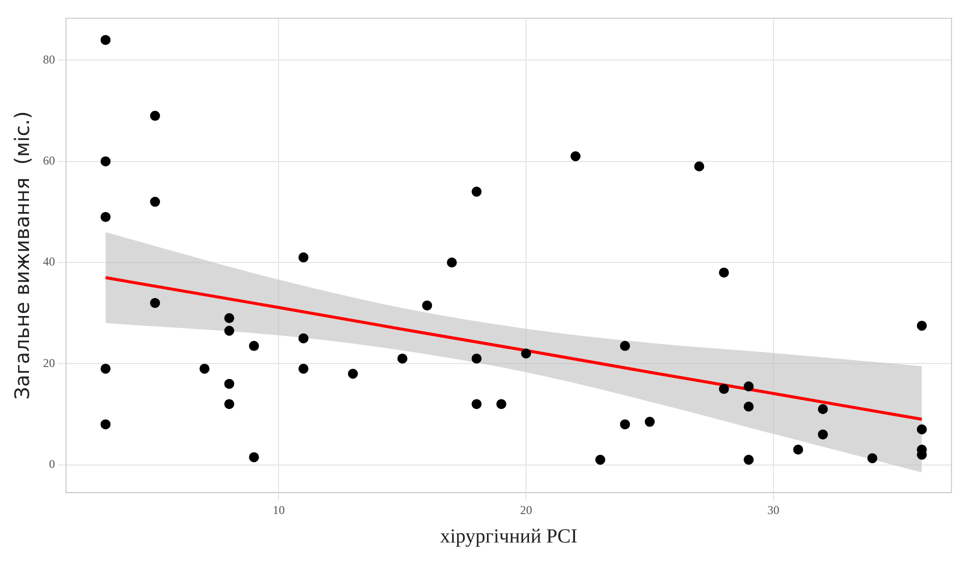 The width and height of the screenshot is (965, 561). I want to click on y-tick-label: 0, so click(52, 463).